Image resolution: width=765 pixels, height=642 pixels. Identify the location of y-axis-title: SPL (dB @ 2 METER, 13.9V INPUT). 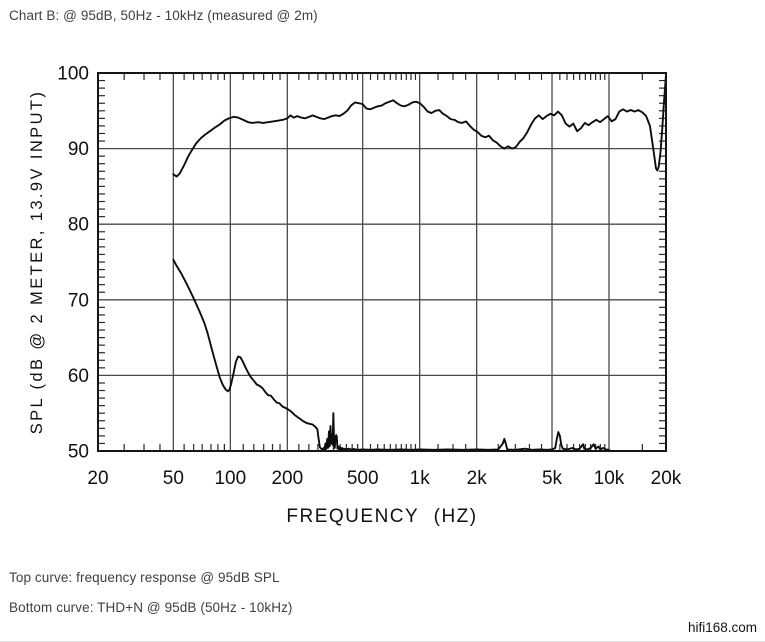
(37, 262).